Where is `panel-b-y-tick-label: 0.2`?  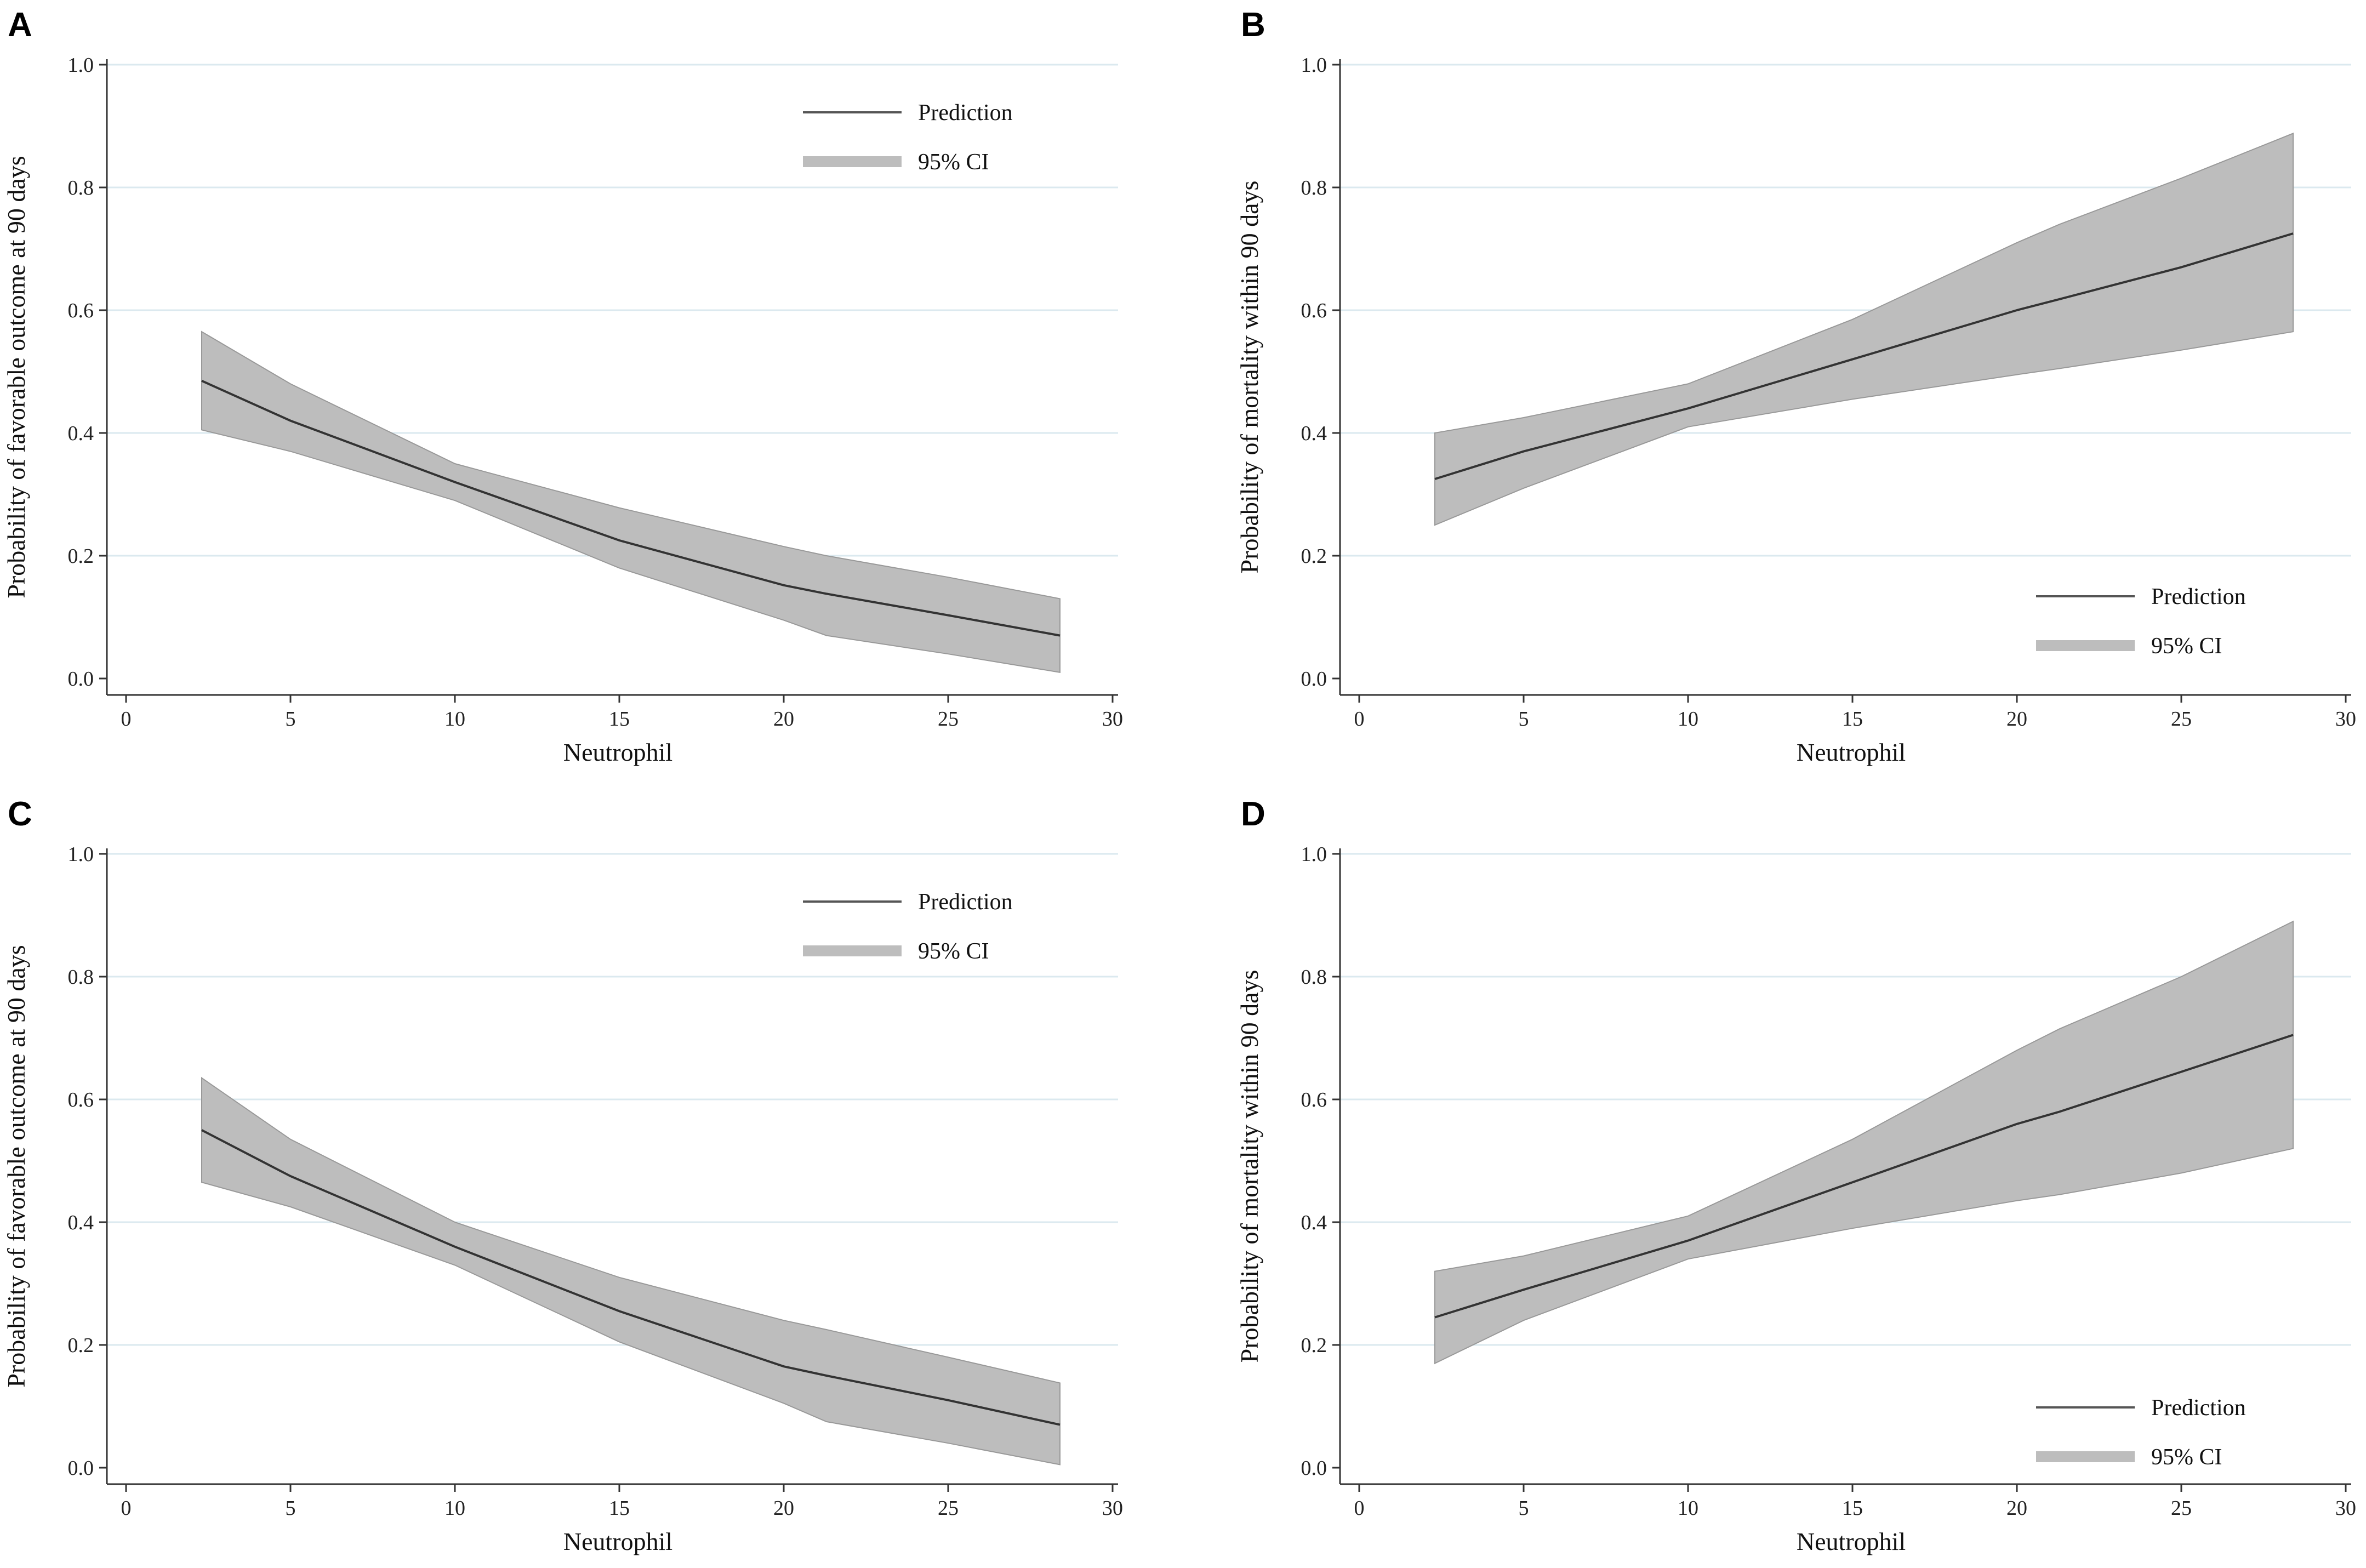
panel-b-y-tick-label: 0.2 is located at coordinates (1314, 556).